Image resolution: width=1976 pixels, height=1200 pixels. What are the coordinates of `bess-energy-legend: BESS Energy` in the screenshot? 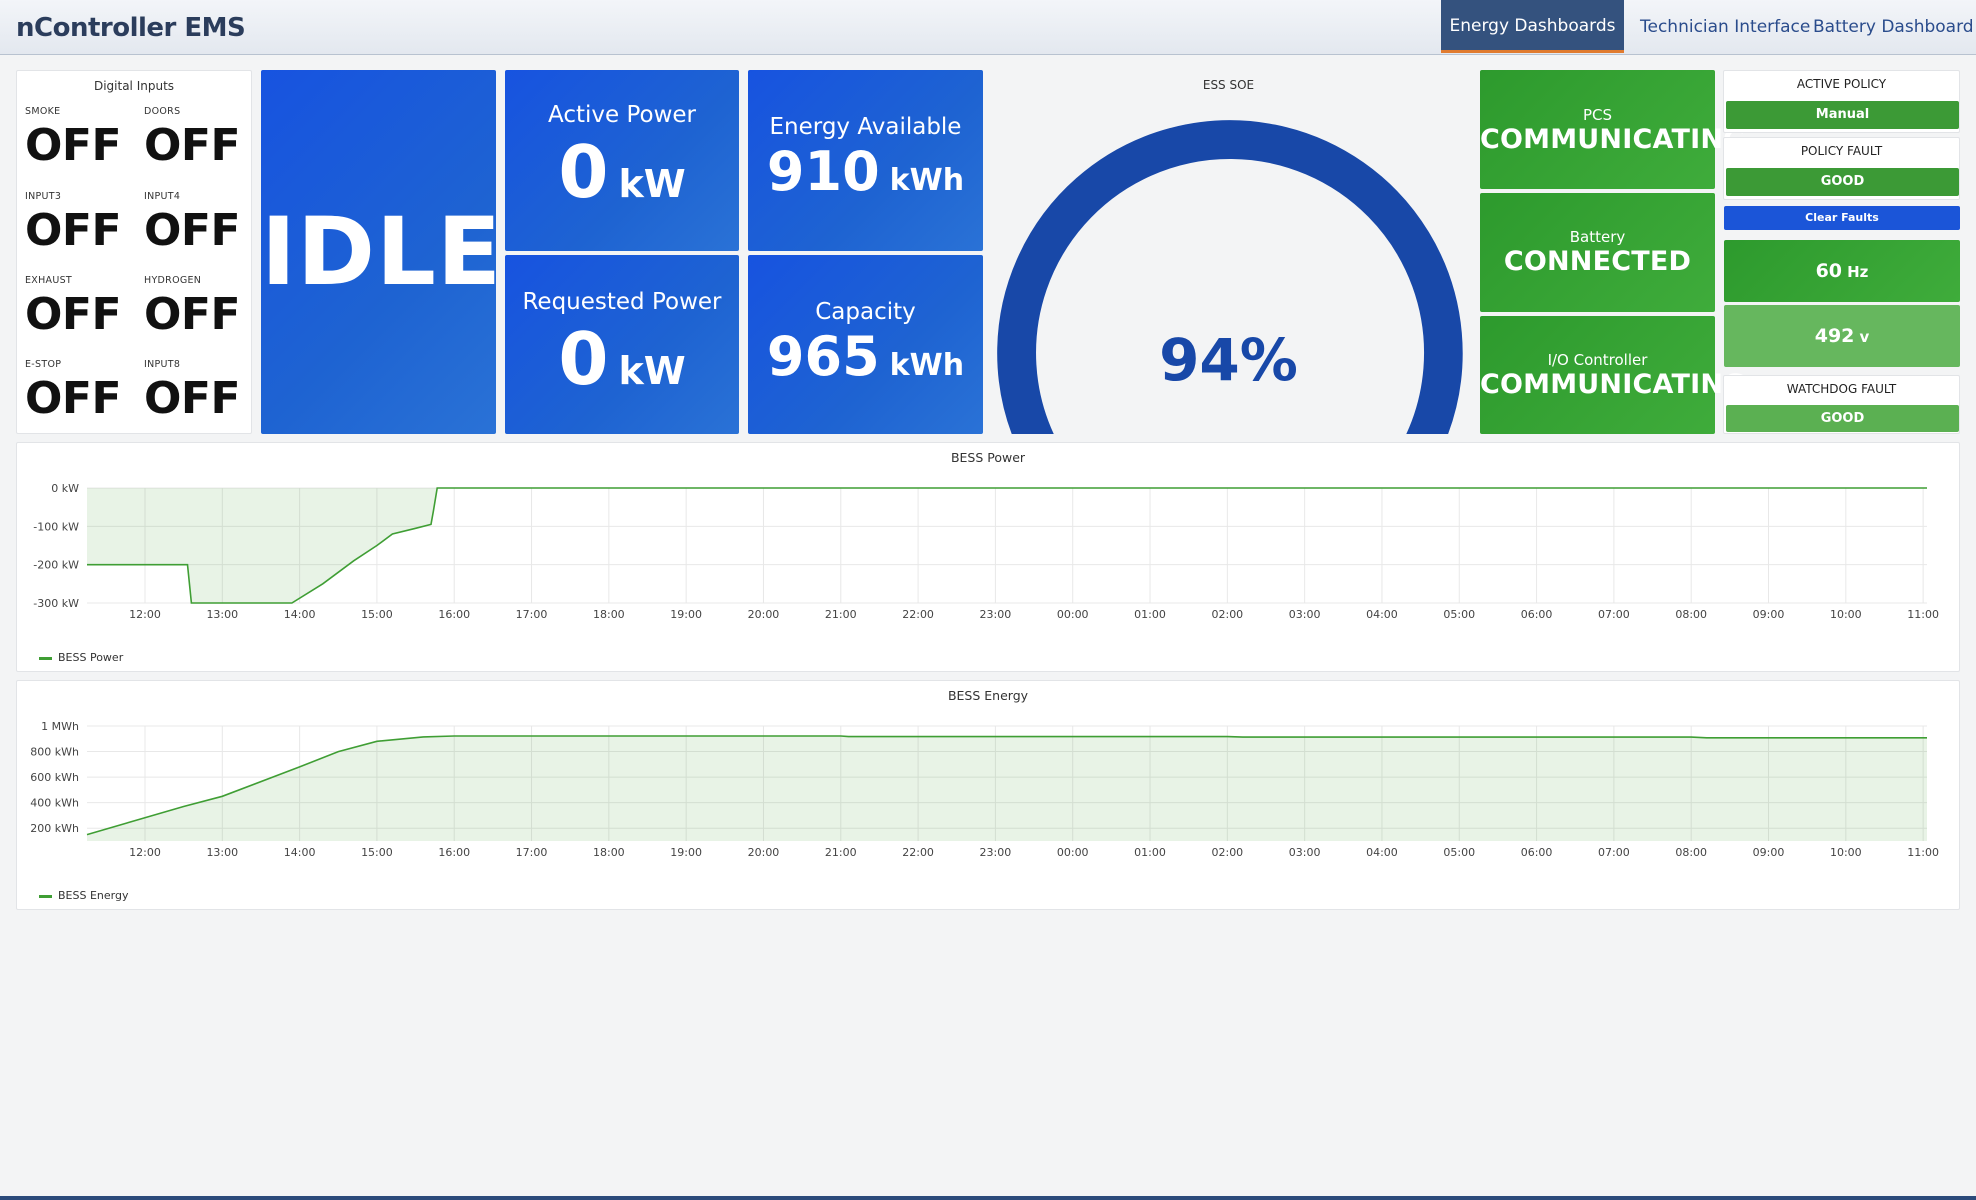 It's located at (83, 895).